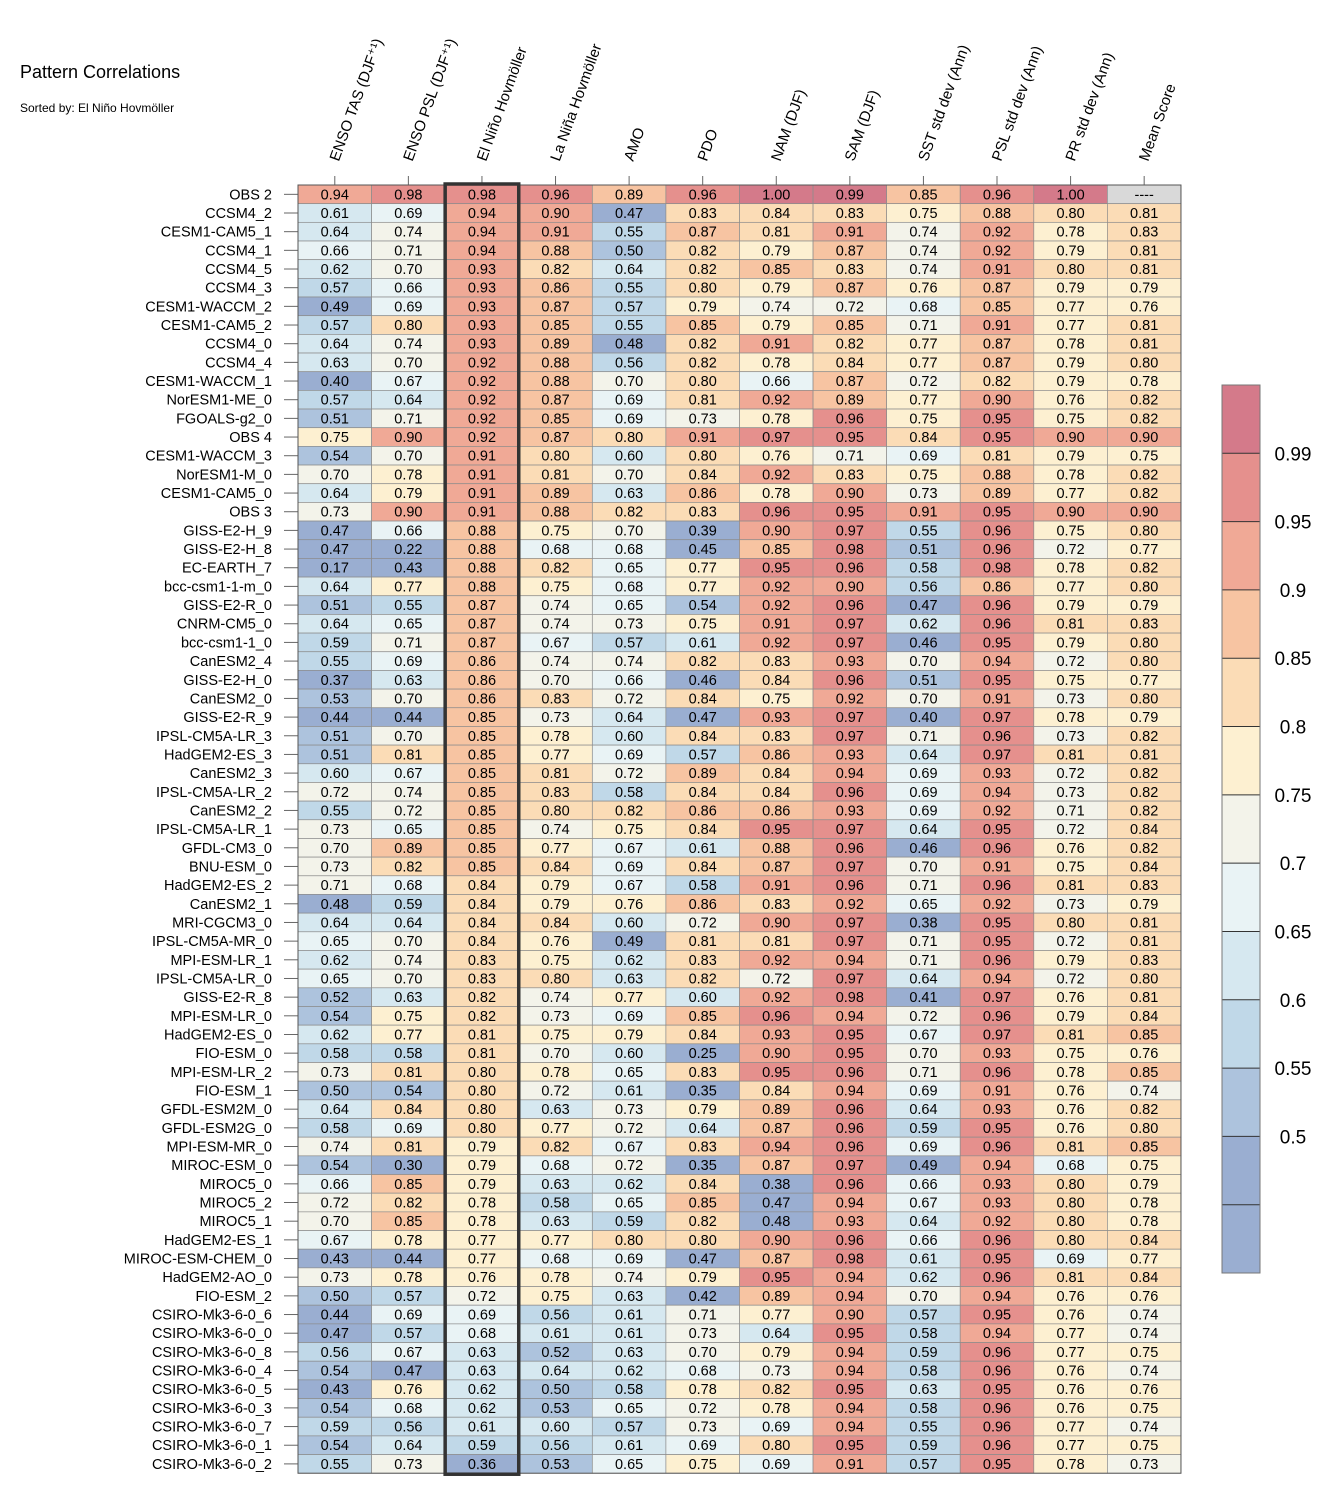 This screenshot has height=1496, width=1333. I want to click on cell-value-label: 0.61, so click(482, 1428).